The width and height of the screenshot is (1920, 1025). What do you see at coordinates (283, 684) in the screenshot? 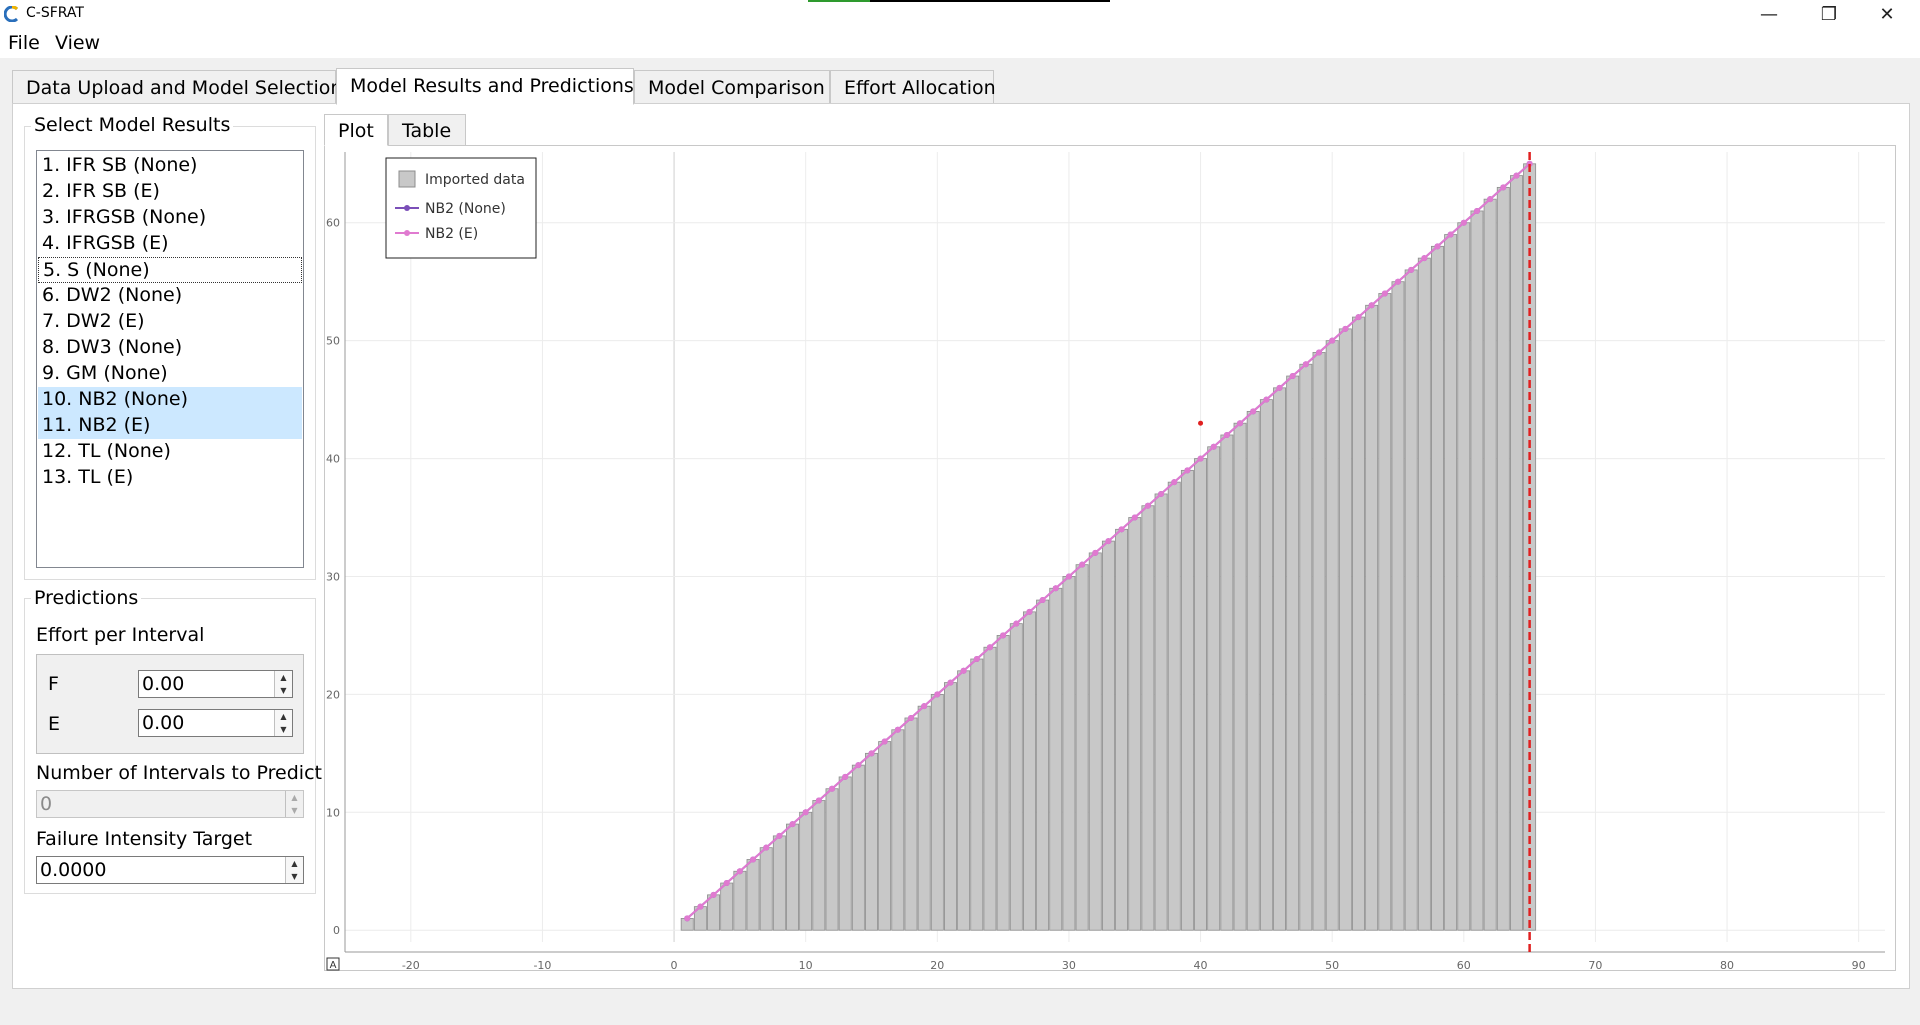
I see `effort-f-stepper: ▲ ▼` at bounding box center [283, 684].